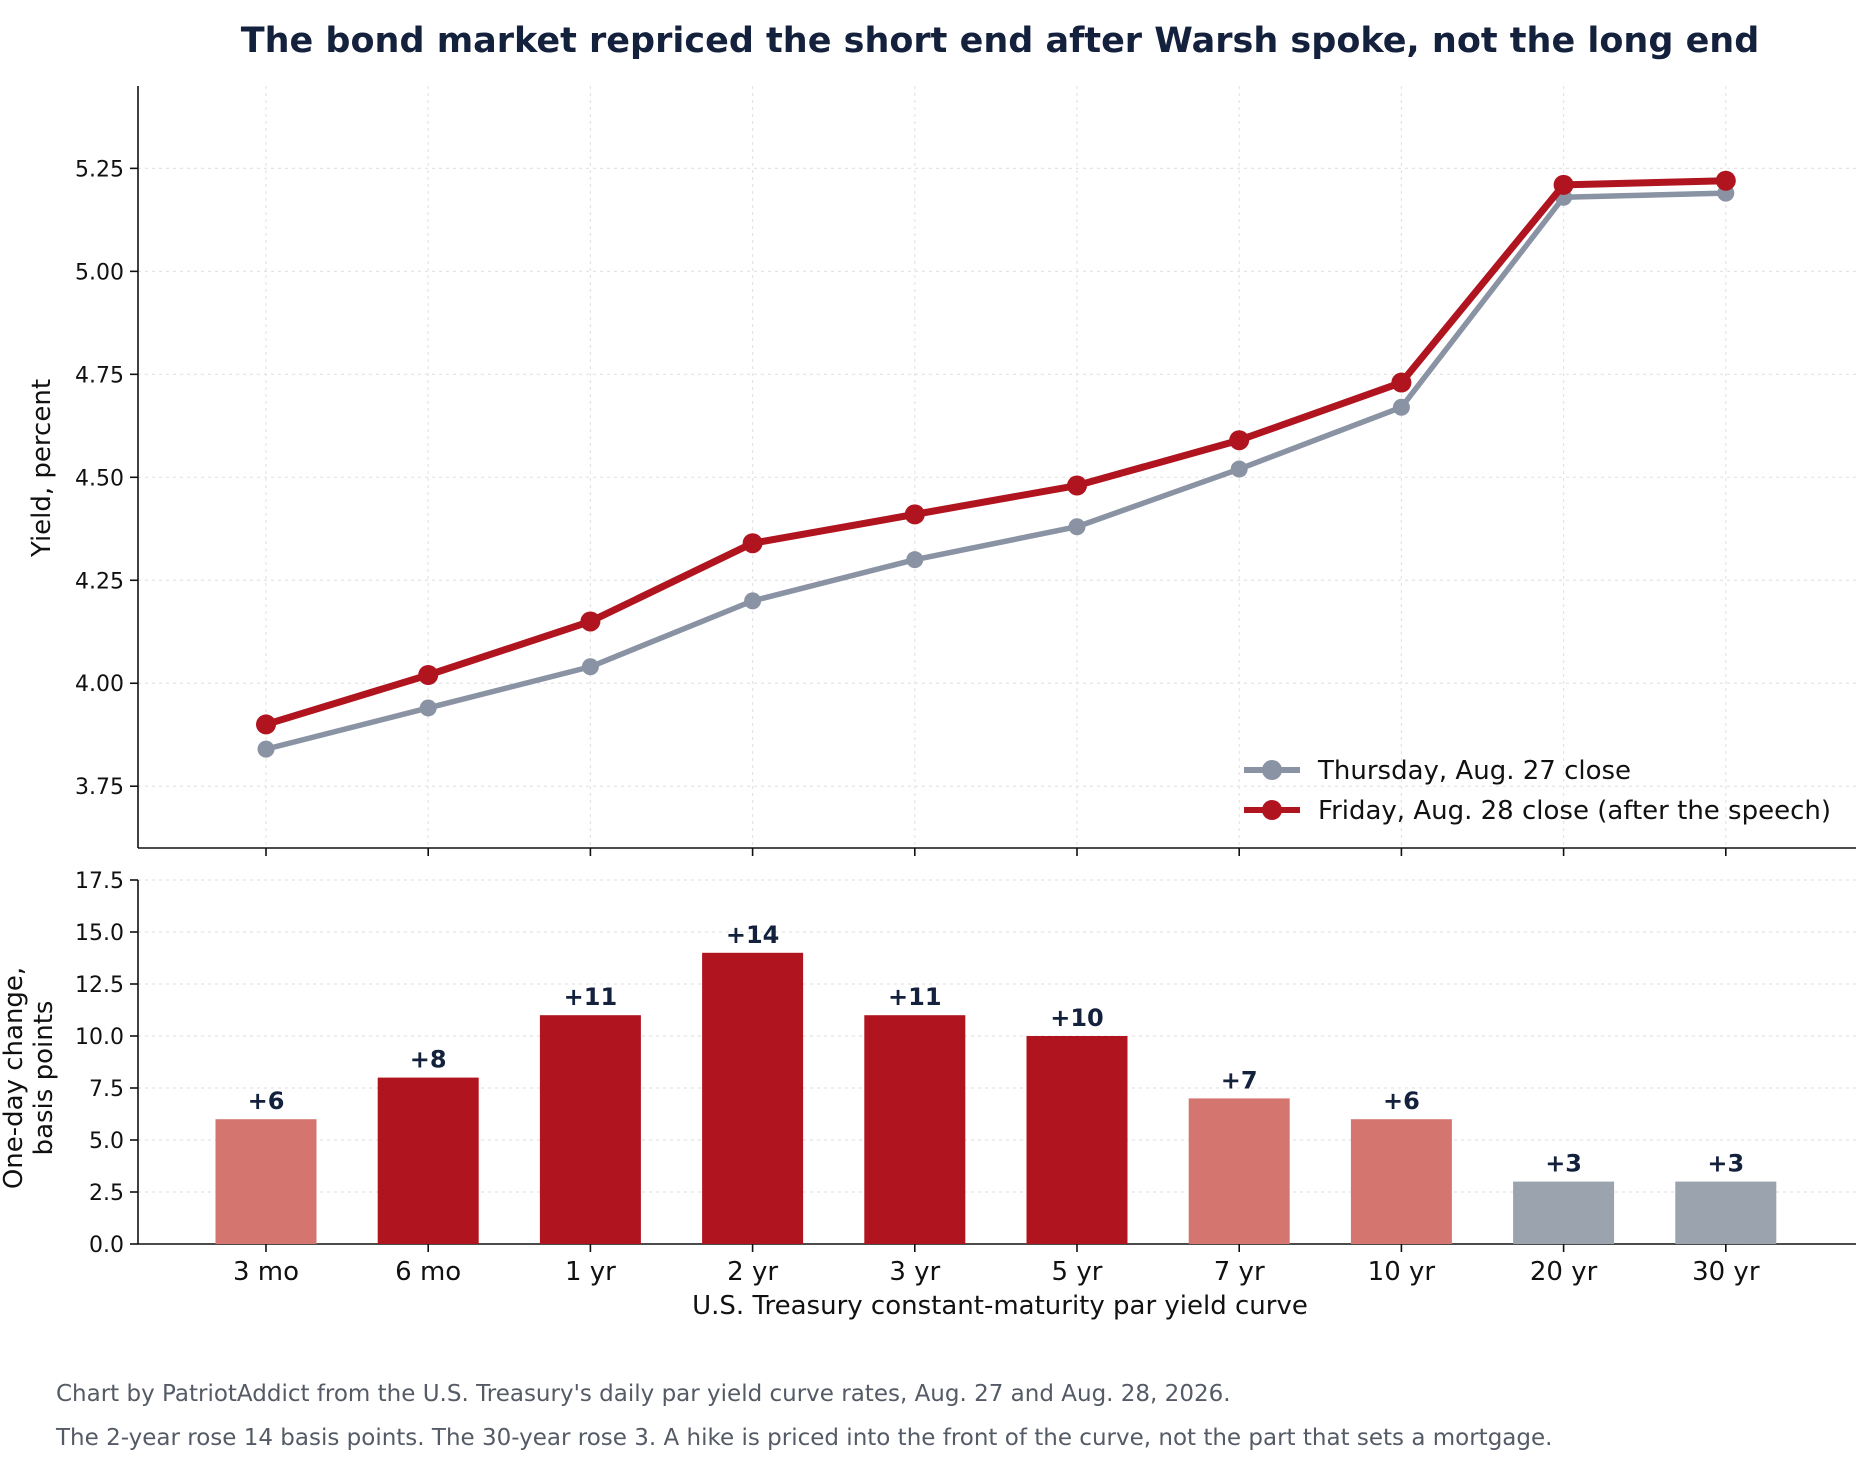  What do you see at coordinates (106, 1063) in the screenshot?
I see `change-y-ticks: 0.0 2.5 5.0 7.5 10.0 12.5 15.0 17.5` at bounding box center [106, 1063].